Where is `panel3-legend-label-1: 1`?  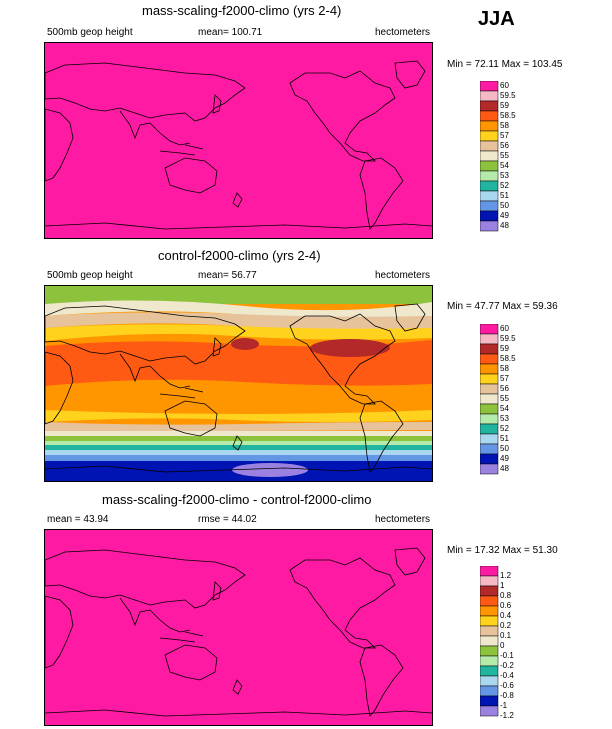 panel3-legend-label-1: 1 is located at coordinates (502, 585).